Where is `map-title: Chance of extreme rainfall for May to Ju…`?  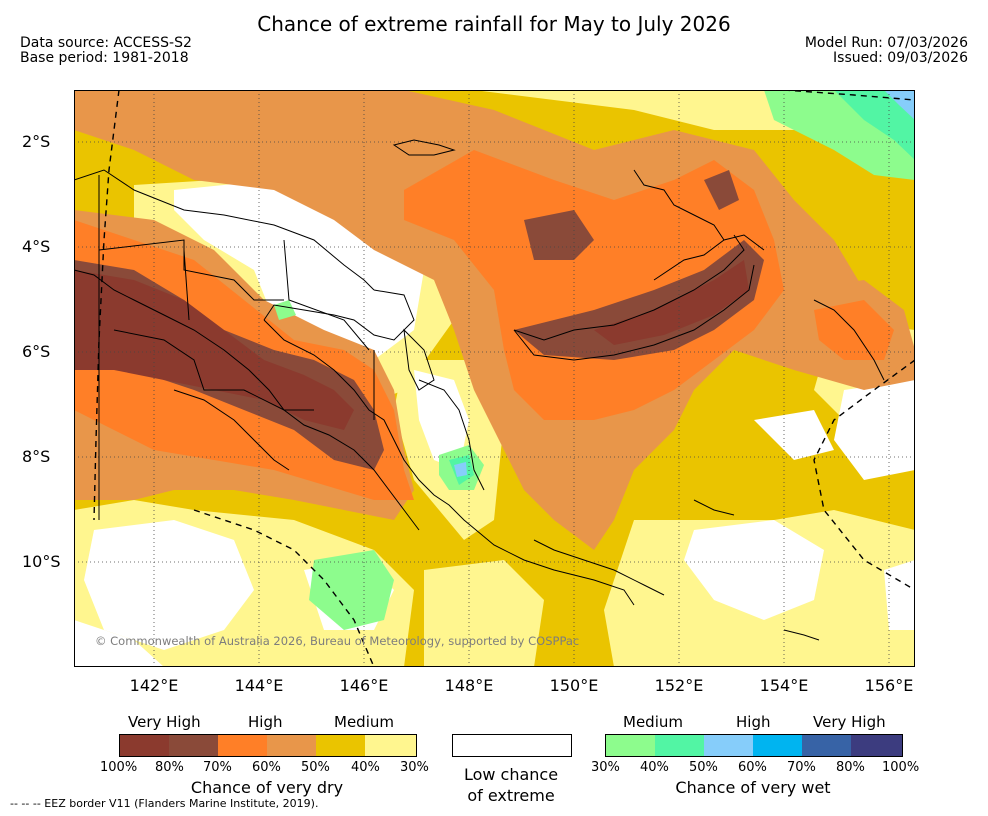
map-title: Chance of extreme rainfall for May to Ju… is located at coordinates (494, 24).